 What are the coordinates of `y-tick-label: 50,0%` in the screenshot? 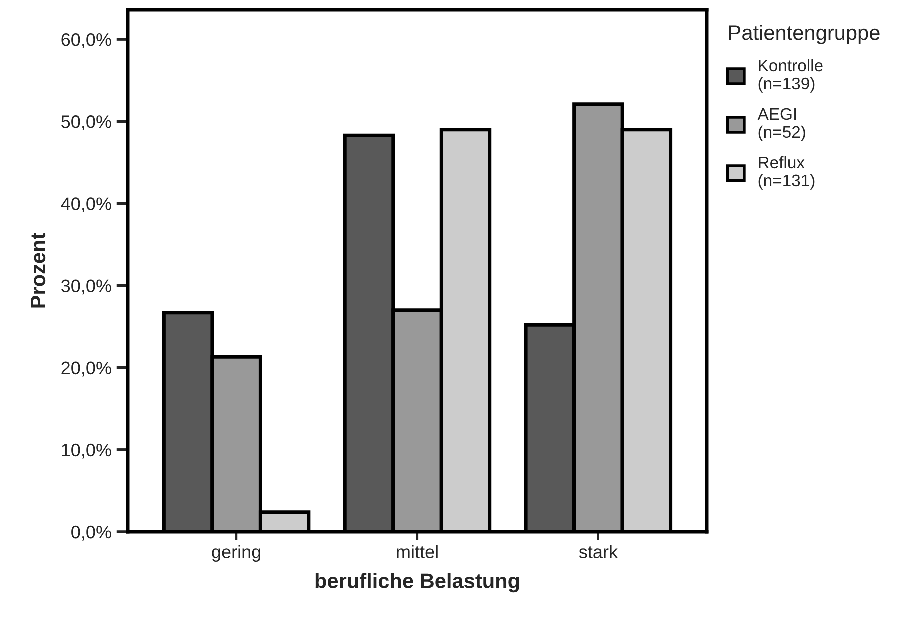 It's located at (87, 123).